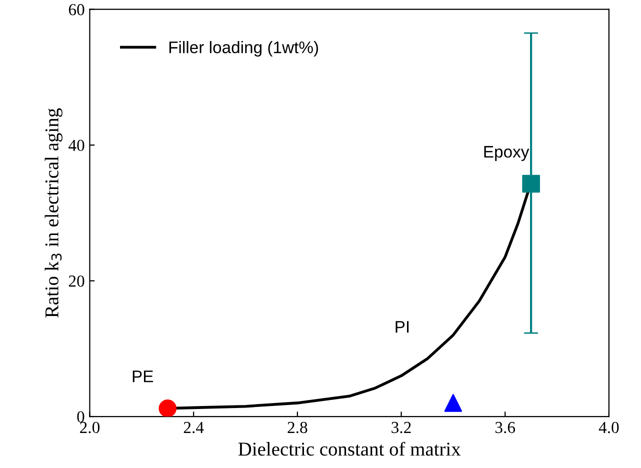 The width and height of the screenshot is (641, 468). I want to click on x-tick-label: 3.6, so click(505, 428).